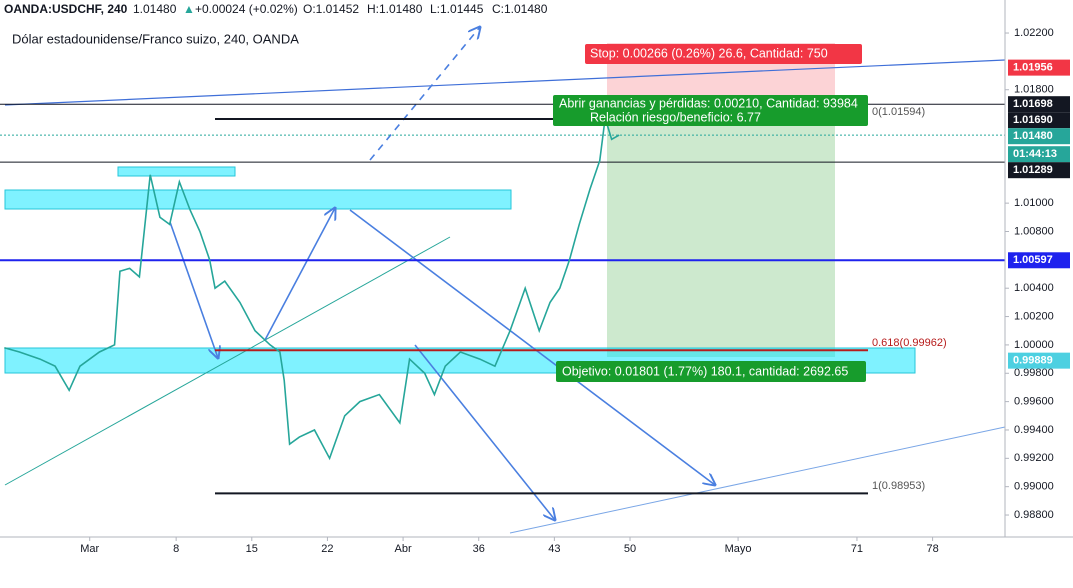 Image resolution: width=1073 pixels, height=588 pixels. I want to click on stop-label-bg, so click(723, 54).